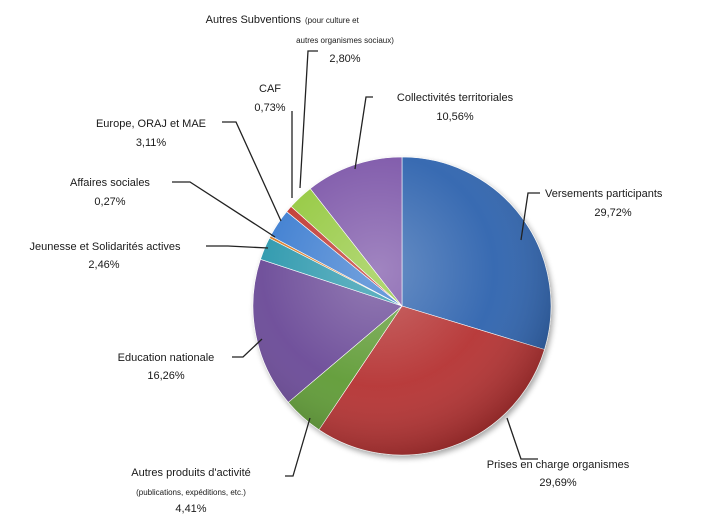  Describe the element at coordinates (363, 133) in the screenshot. I see `leader-collectivites` at that location.